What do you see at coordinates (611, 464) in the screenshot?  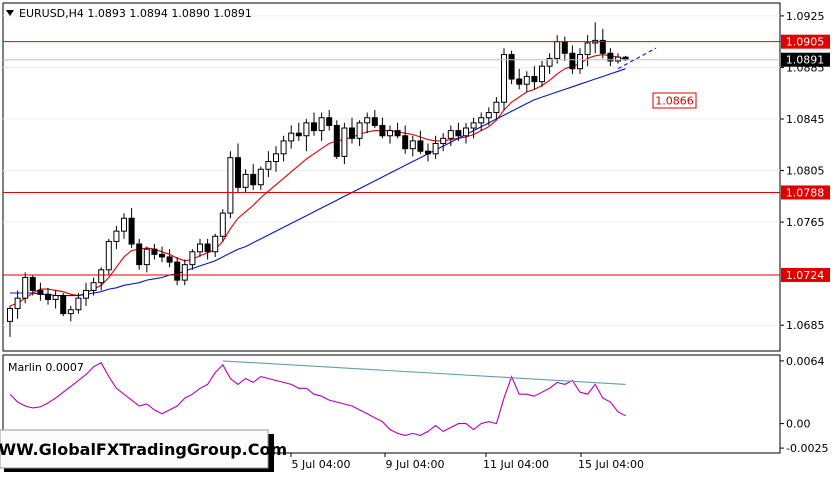 I see `time-tick-label: 15 Jul 04:00` at bounding box center [611, 464].